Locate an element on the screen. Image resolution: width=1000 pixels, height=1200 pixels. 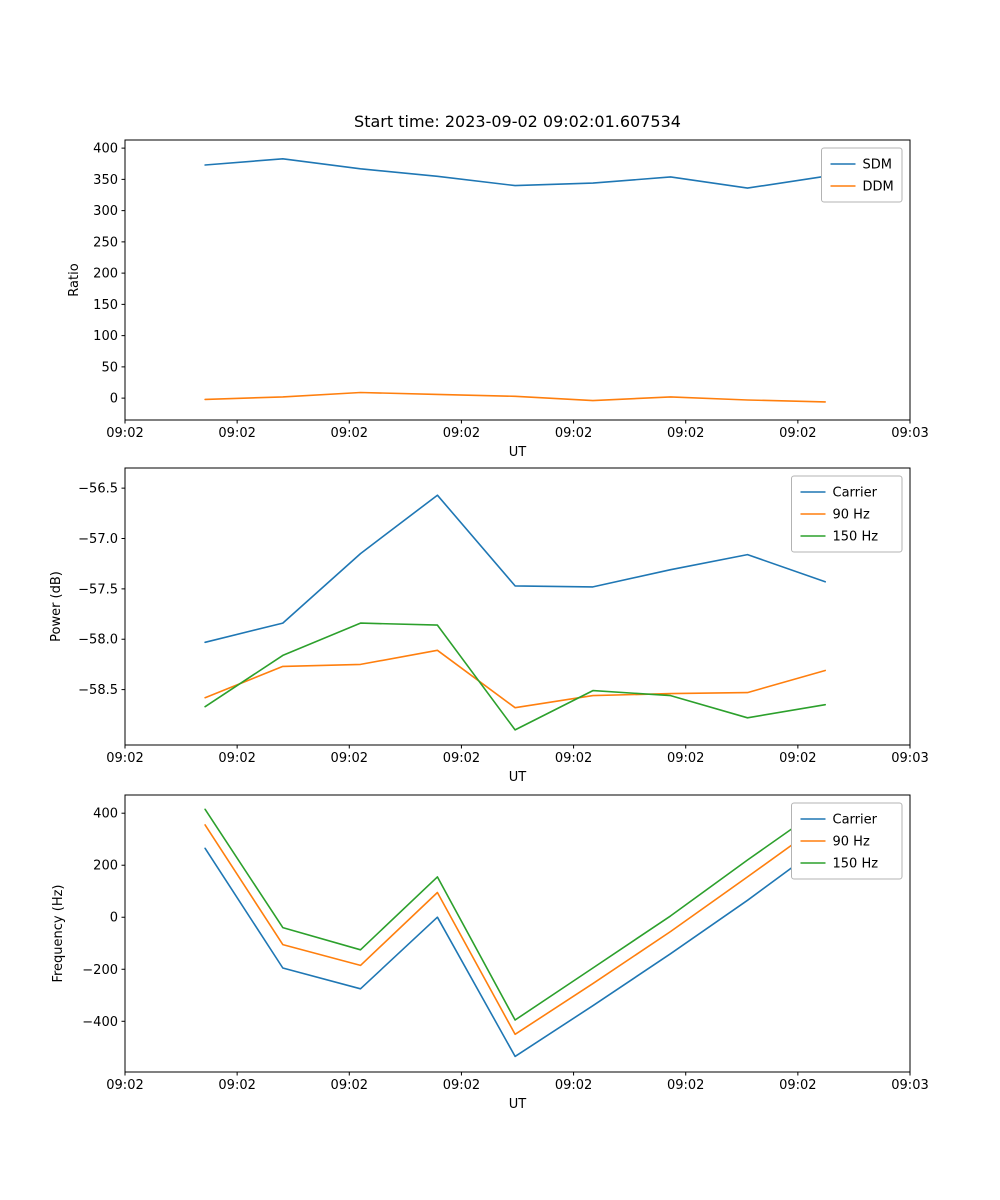
y-tick-label: −400 is located at coordinates (100, 1022).